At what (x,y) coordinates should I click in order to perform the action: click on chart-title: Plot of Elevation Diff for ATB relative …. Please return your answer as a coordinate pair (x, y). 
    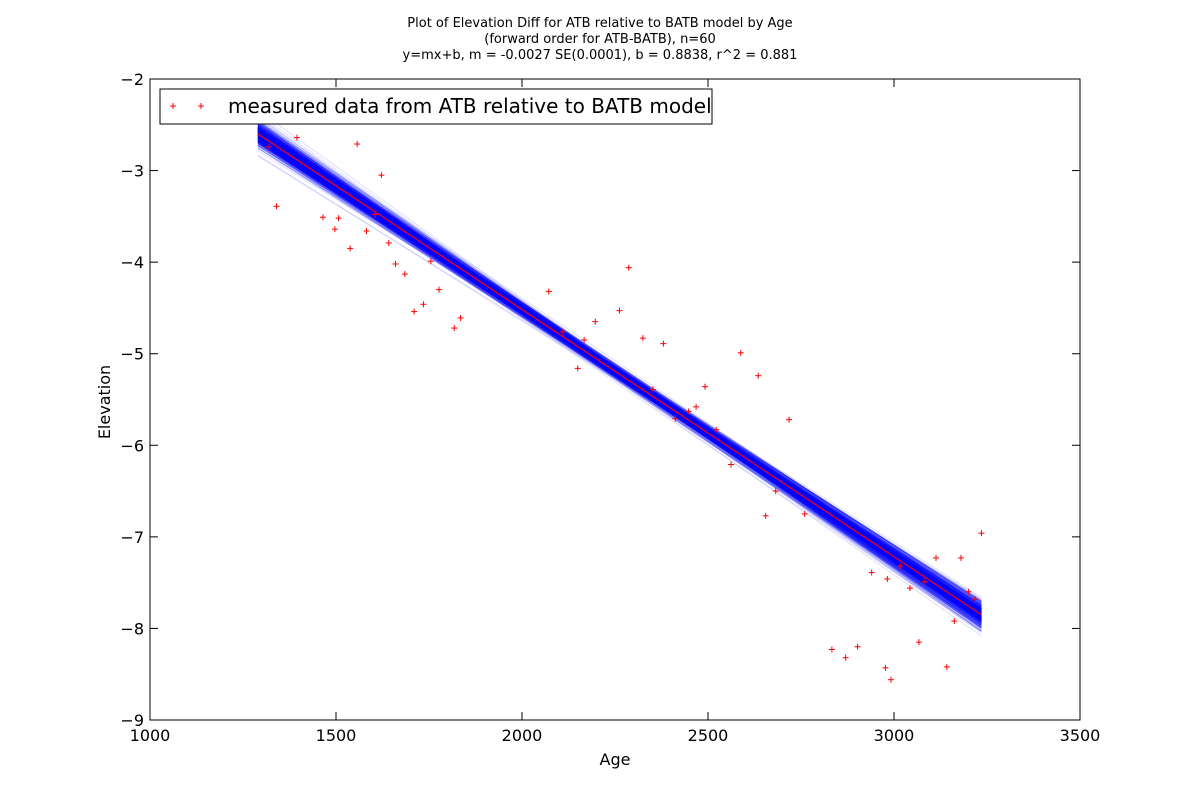
    Looking at the image, I should click on (600, 39).